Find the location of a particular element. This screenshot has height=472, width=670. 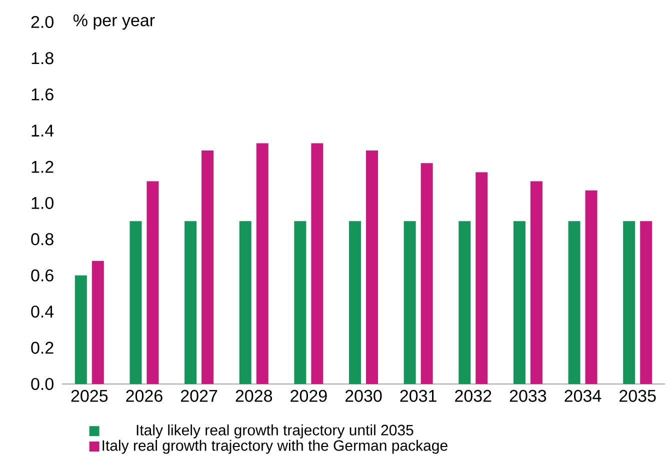

text: Italy likely real growth trajectory until 2035 is located at coordinates (275, 431).